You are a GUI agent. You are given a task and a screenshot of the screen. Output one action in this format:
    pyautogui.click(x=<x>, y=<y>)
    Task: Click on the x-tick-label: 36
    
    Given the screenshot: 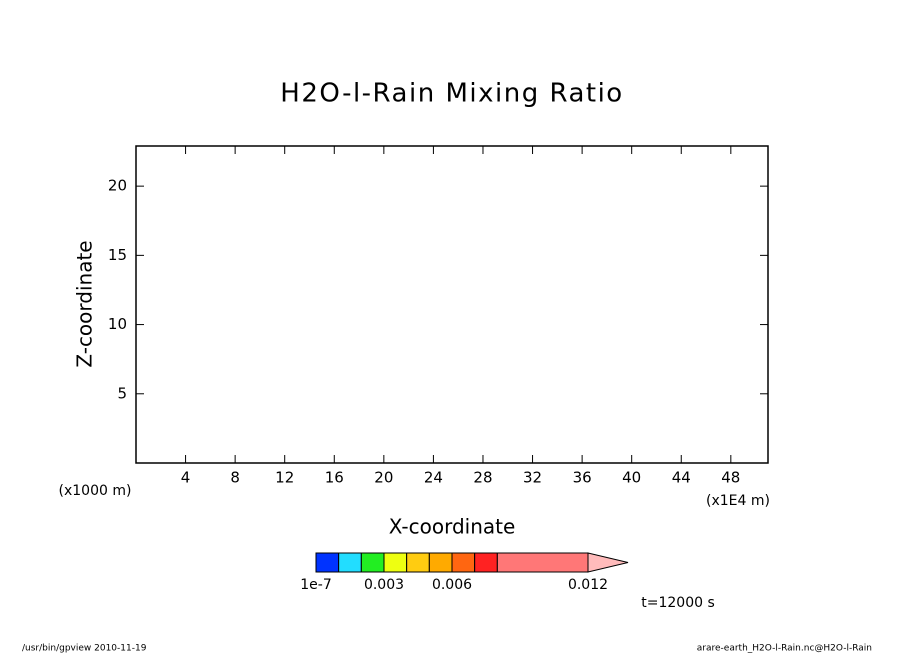 What is the action you would take?
    pyautogui.click(x=582, y=478)
    